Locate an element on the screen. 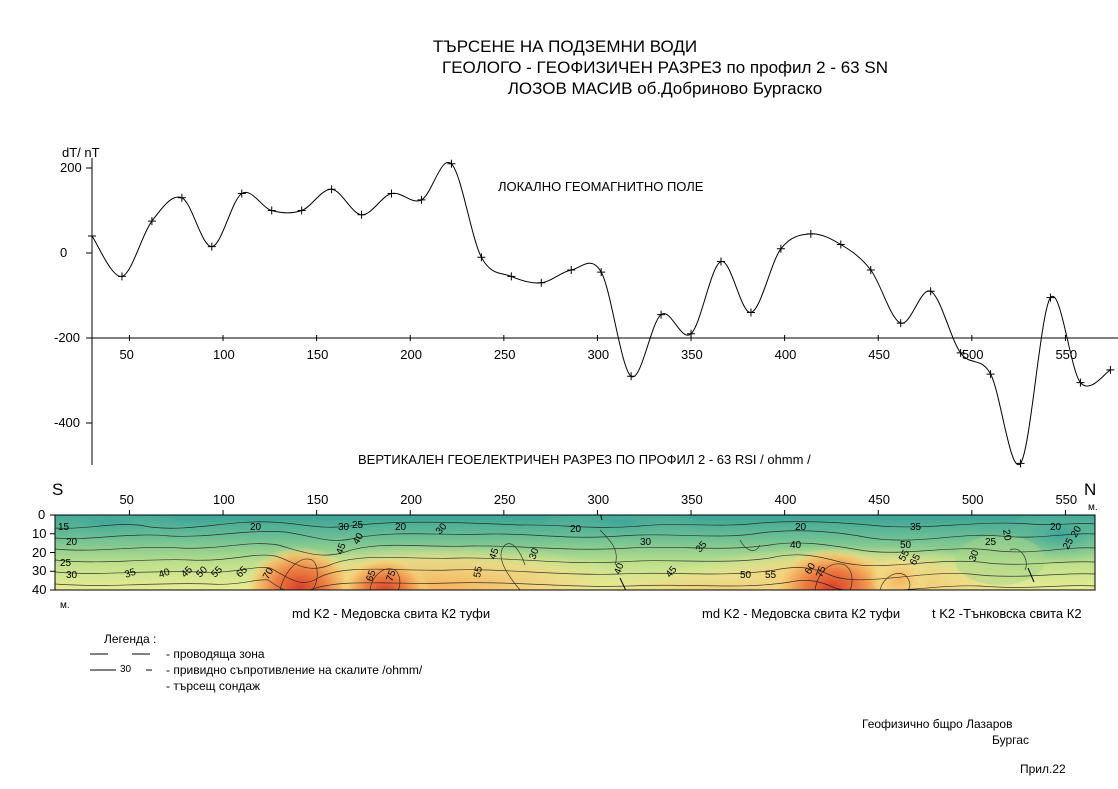 This screenshot has width=1118, height=789. formation-label-2: md K2 - Медовска свита К2 туфи is located at coordinates (801, 613).